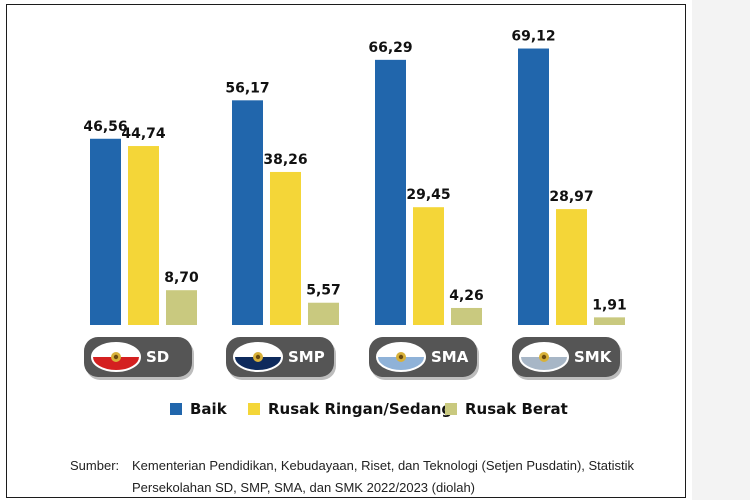 The width and height of the screenshot is (750, 500). I want to click on chart-legend: Baik Rusak Ringan/Sedang Rusak Berat, so click(340, 415).